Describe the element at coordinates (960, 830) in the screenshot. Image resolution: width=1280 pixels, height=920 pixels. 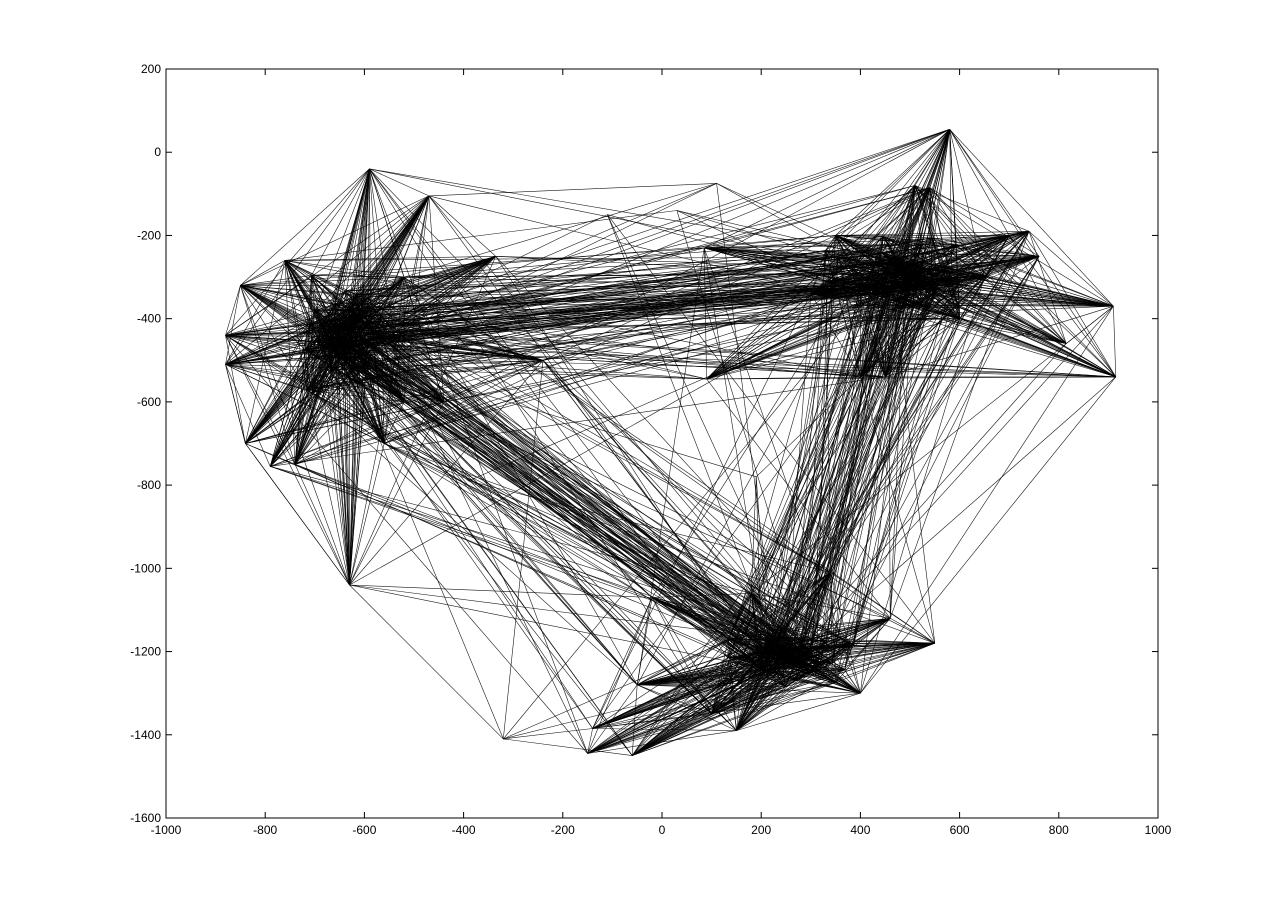
I see `x-tick-label: 600` at that location.